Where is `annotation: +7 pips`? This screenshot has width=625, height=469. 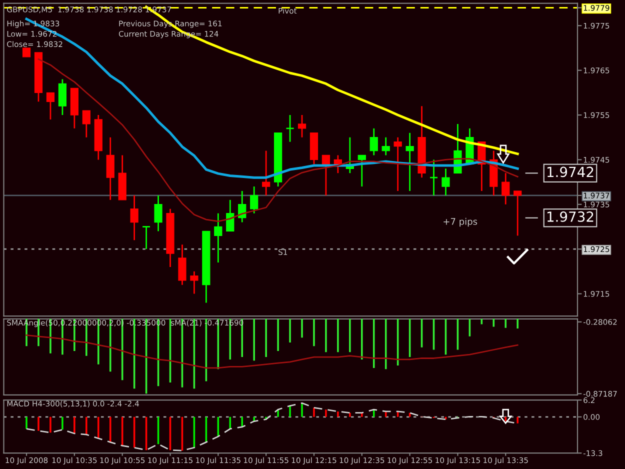
annotation: +7 pips is located at coordinates (461, 222).